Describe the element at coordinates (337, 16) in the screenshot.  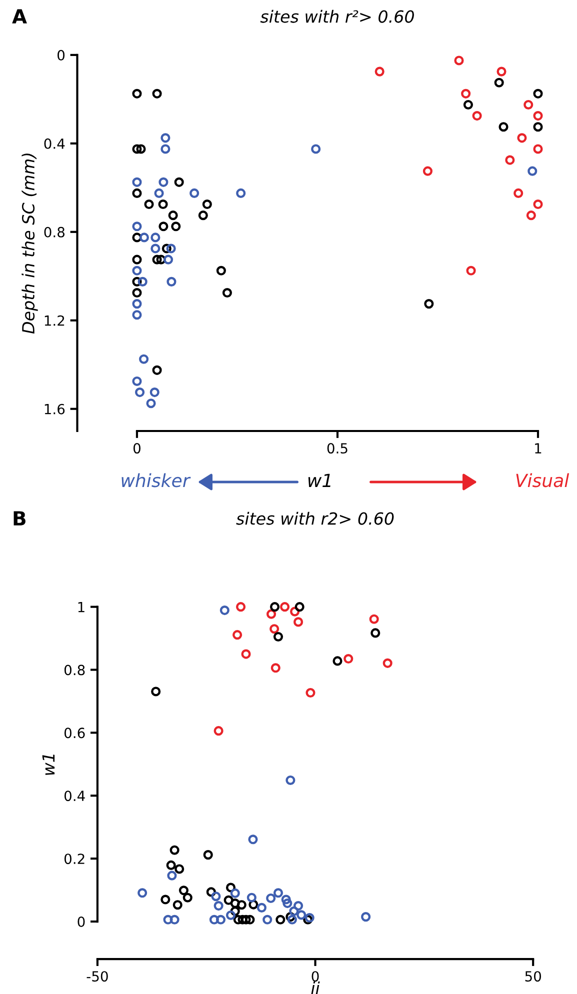
I see `chart-title: sites with r²> 0.60` at that location.